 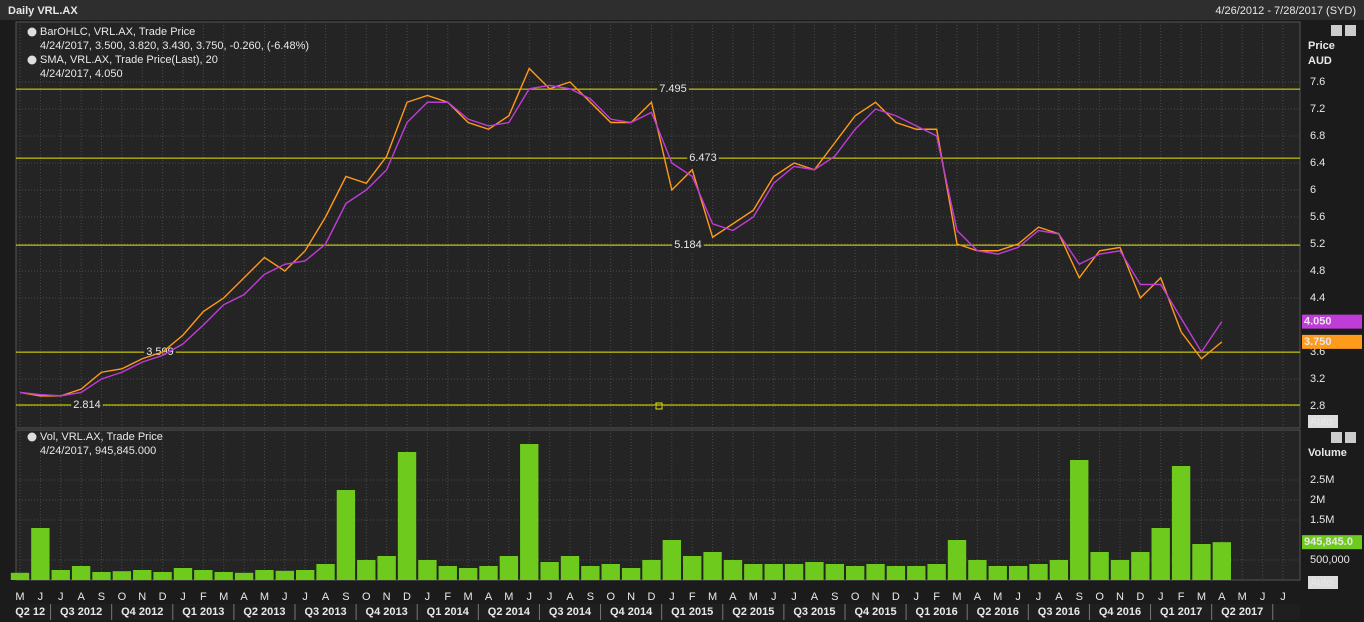 What do you see at coordinates (509, 612) in the screenshot?
I see `quarter-label: Q2 2014` at bounding box center [509, 612].